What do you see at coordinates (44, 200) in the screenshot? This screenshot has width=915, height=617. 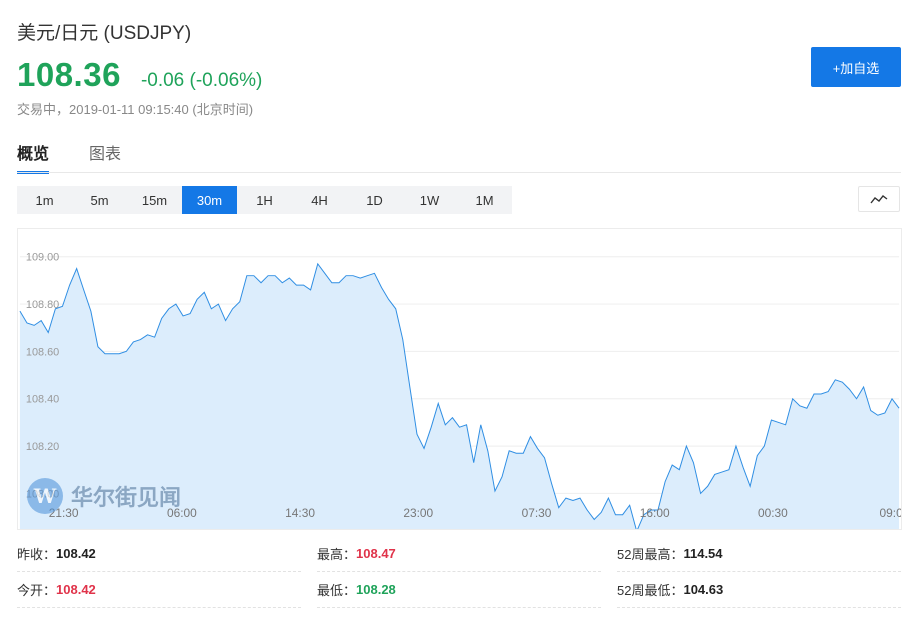 I see `period-1m: 1m` at bounding box center [44, 200].